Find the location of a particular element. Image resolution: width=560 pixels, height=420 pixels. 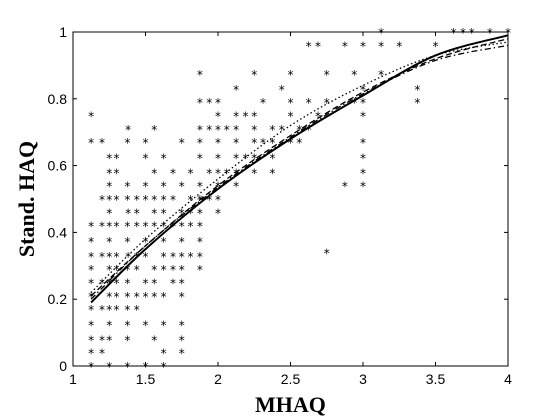

y-tick-label: 0.2 is located at coordinates (58, 299).